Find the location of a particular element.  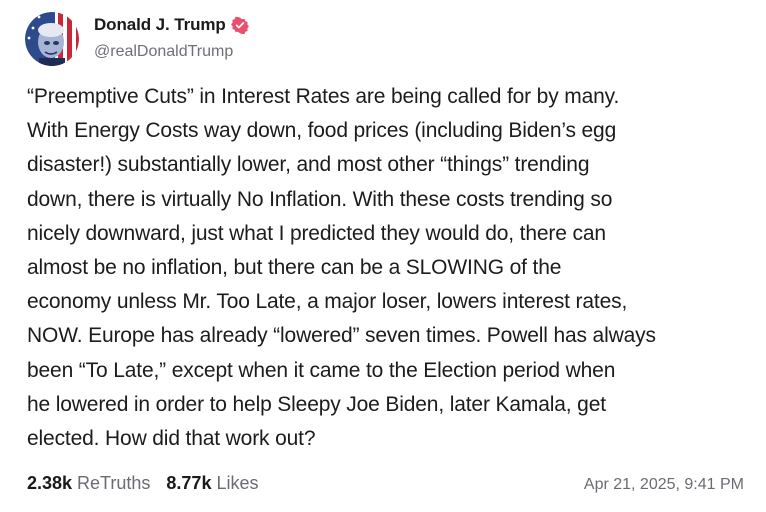

post-timestamp: Apr 21, 2025, 9:41 PM is located at coordinates (663, 484).